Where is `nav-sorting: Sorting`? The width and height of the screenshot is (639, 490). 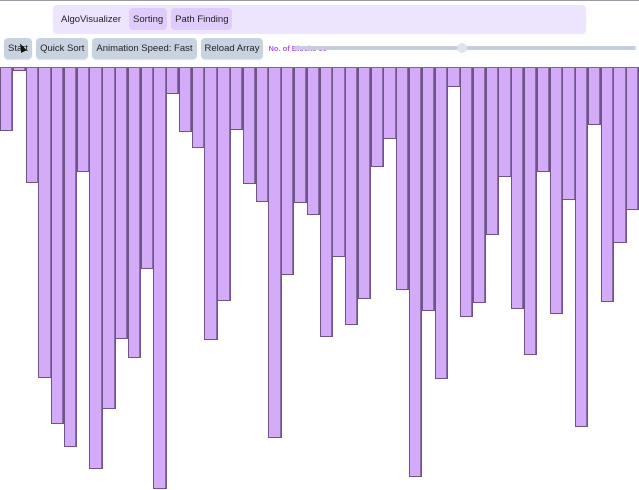 nav-sorting: Sorting is located at coordinates (148, 19).